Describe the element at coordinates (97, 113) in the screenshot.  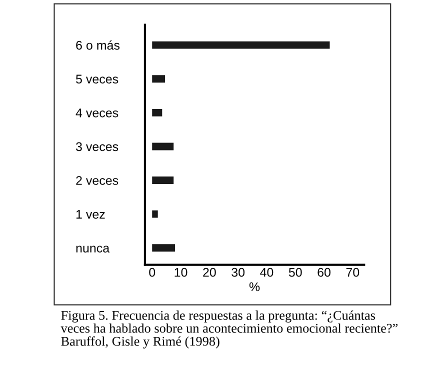
I see `y-tick-label: 4 veces` at that location.